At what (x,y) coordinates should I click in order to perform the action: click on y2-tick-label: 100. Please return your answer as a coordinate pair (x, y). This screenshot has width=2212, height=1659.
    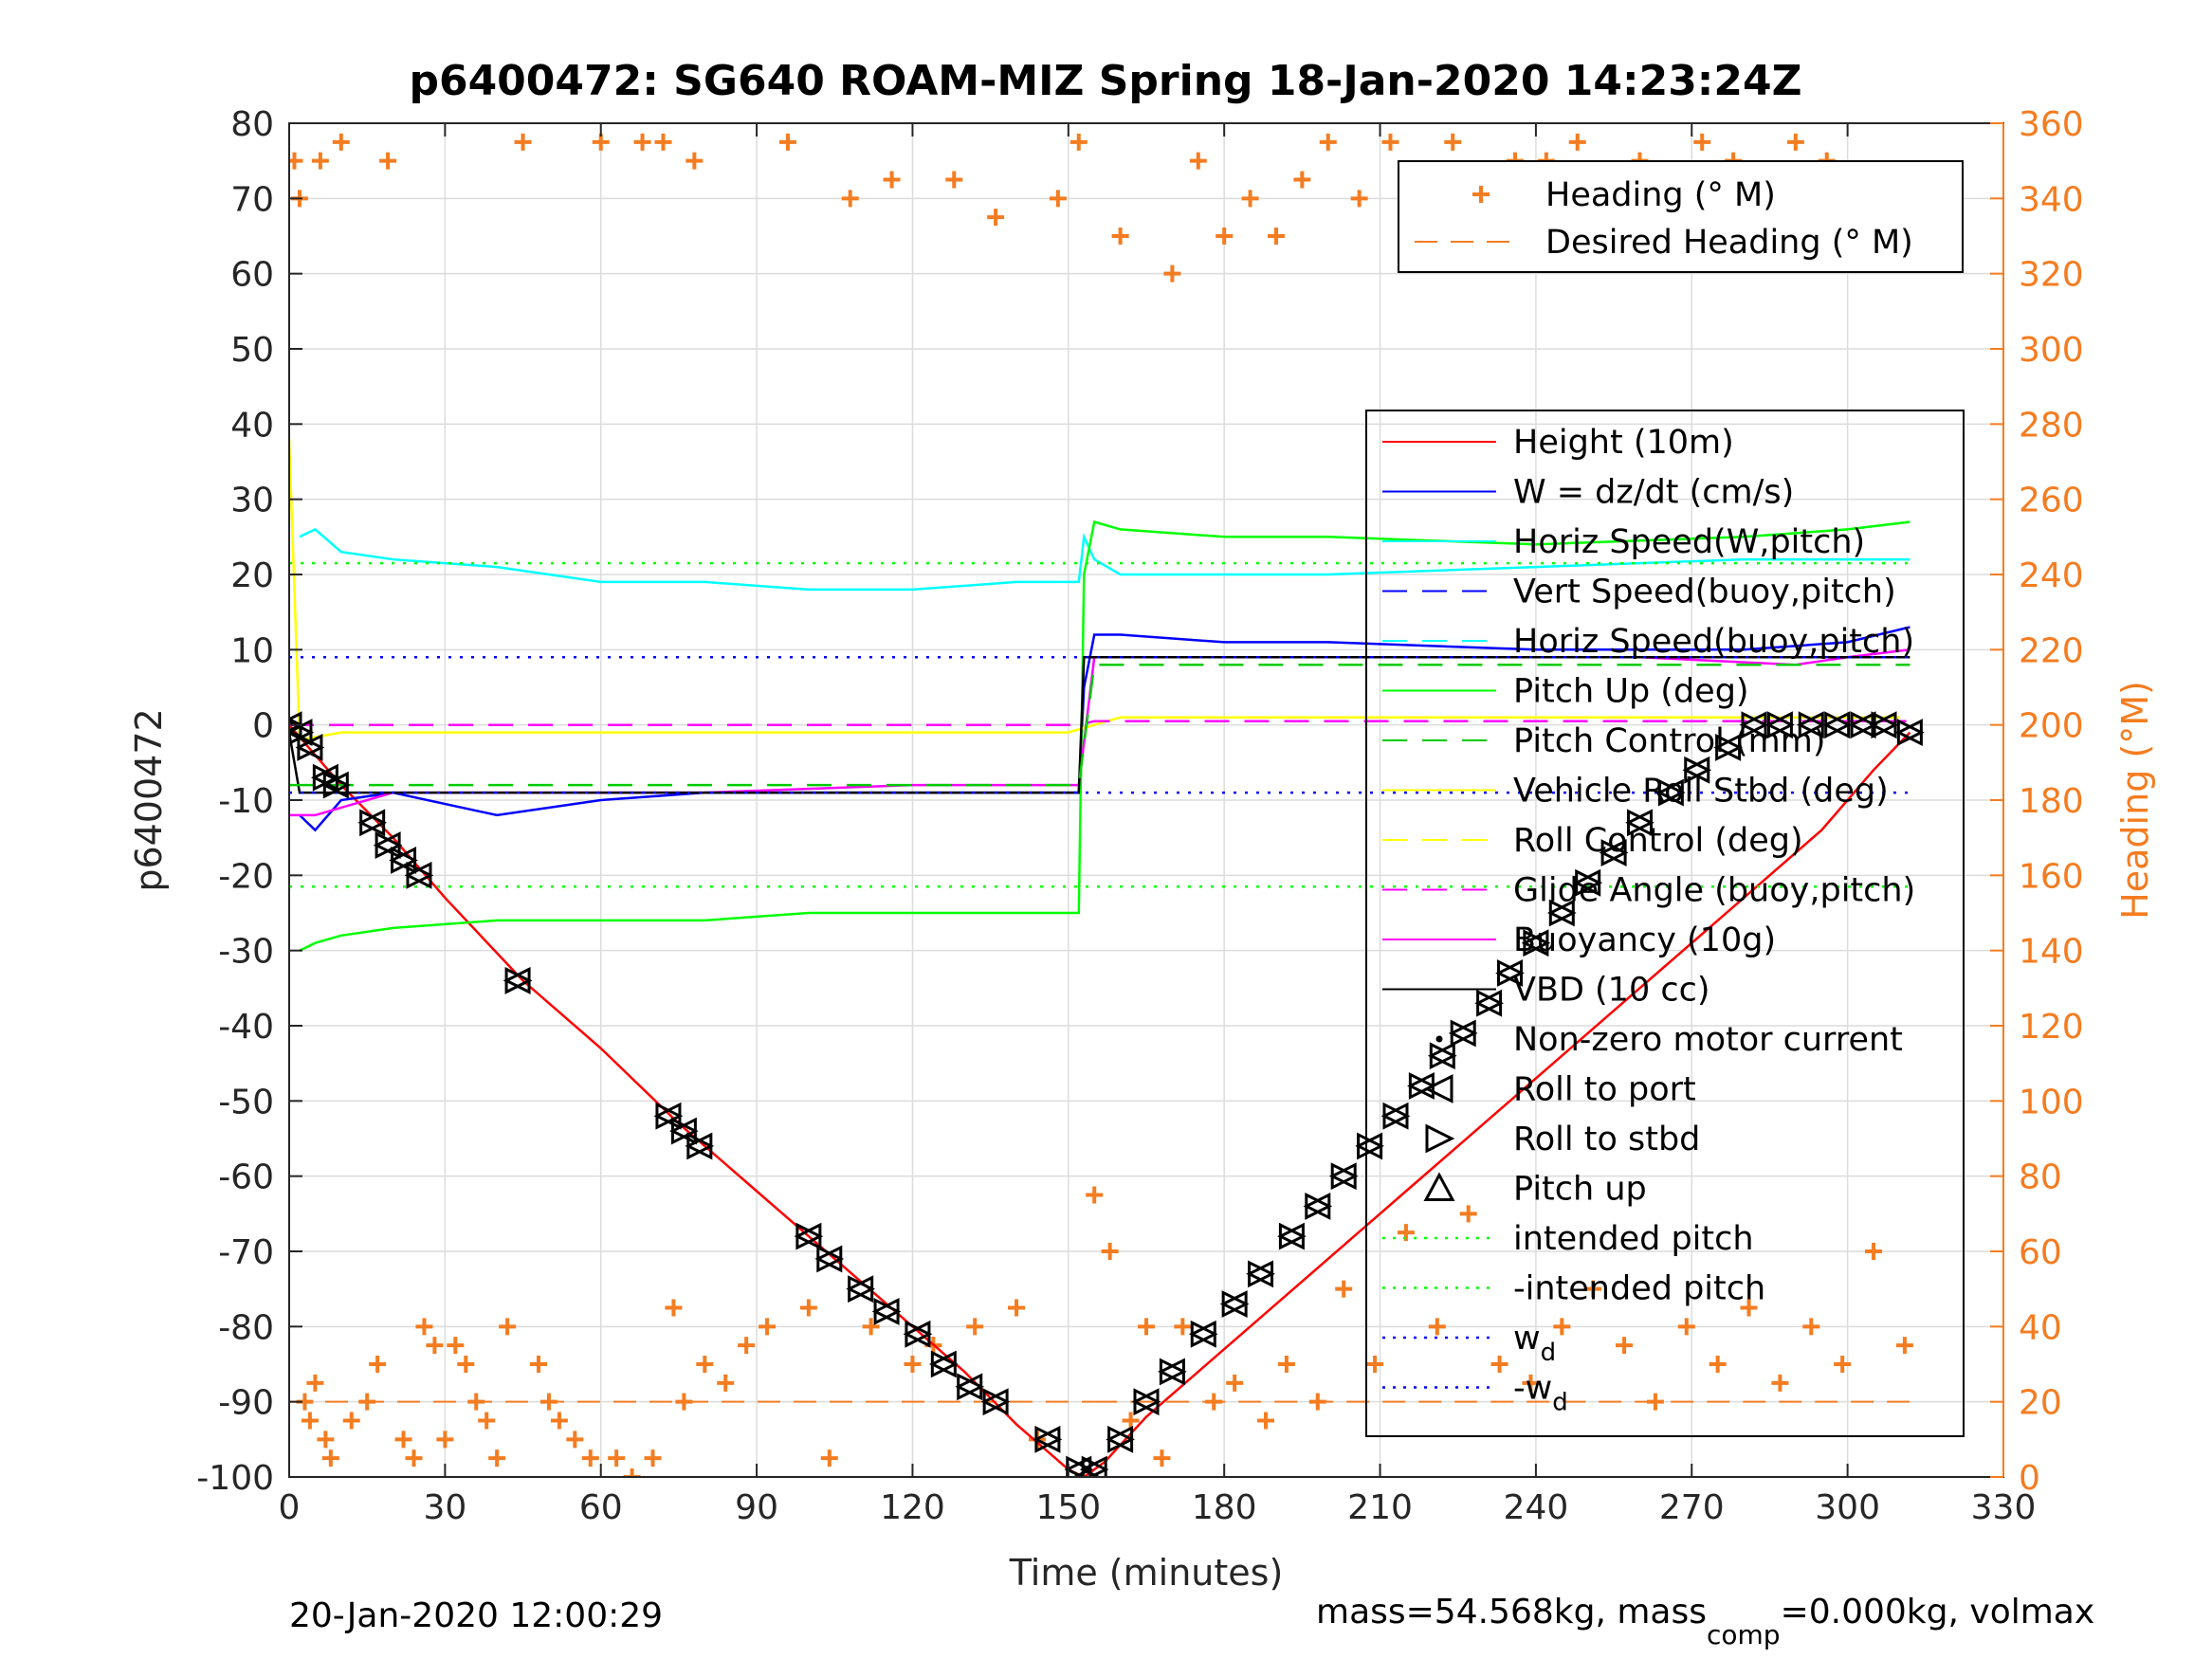
    Looking at the image, I should click on (2051, 1102).